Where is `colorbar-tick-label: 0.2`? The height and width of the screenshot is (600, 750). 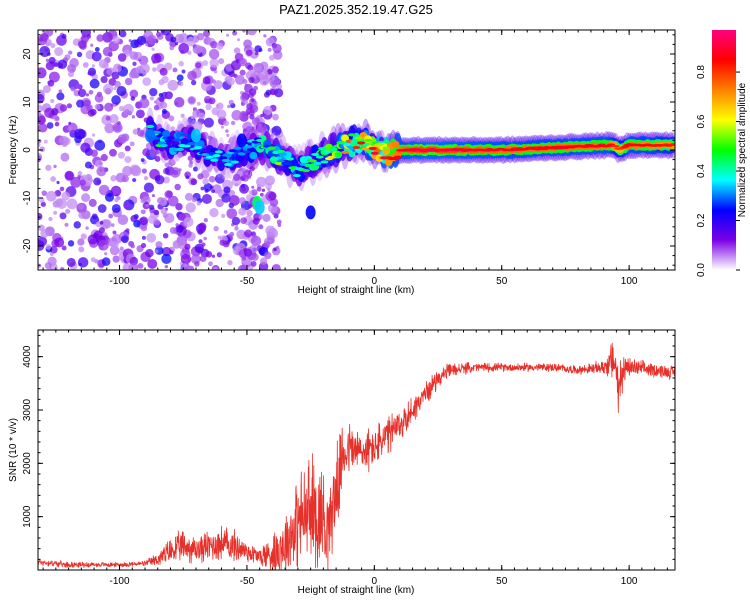 colorbar-tick-label: 0.2 is located at coordinates (701, 220).